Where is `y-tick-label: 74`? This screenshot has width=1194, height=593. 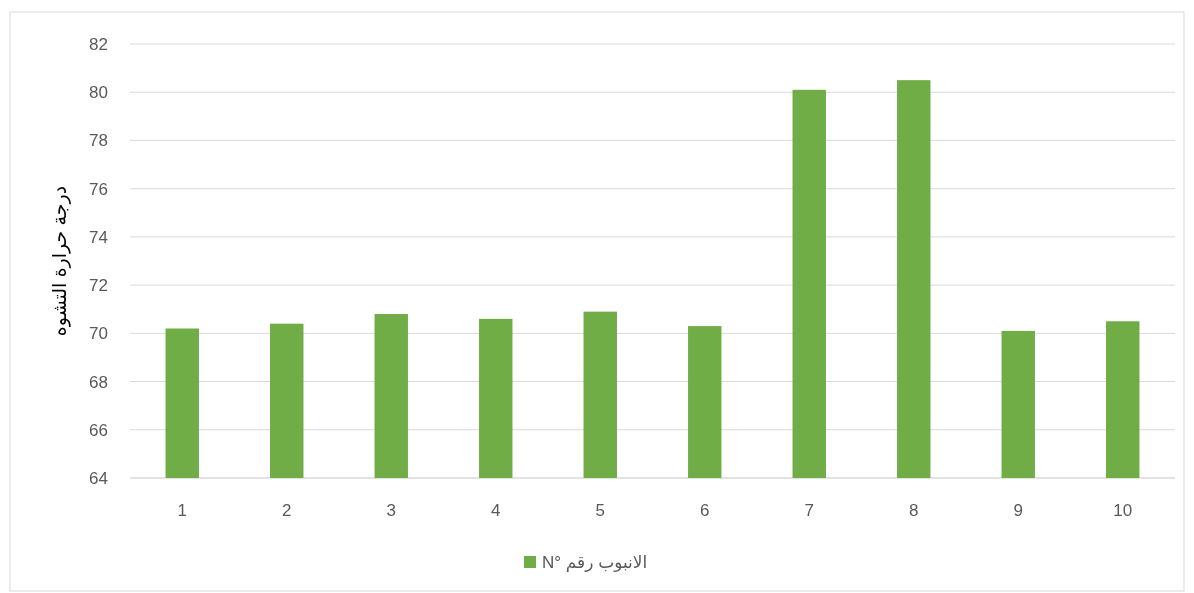
y-tick-label: 74 is located at coordinates (98, 237).